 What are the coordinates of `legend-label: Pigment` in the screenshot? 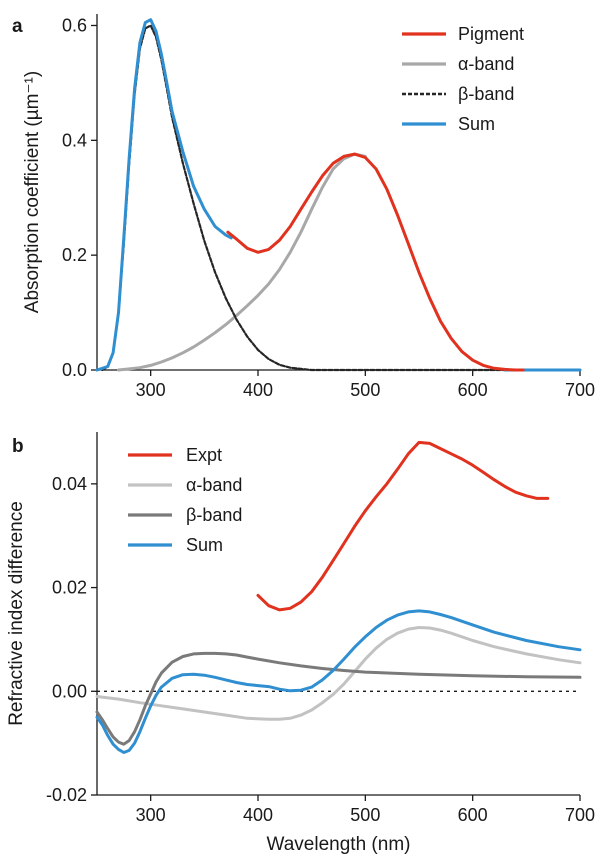 It's located at (491, 34).